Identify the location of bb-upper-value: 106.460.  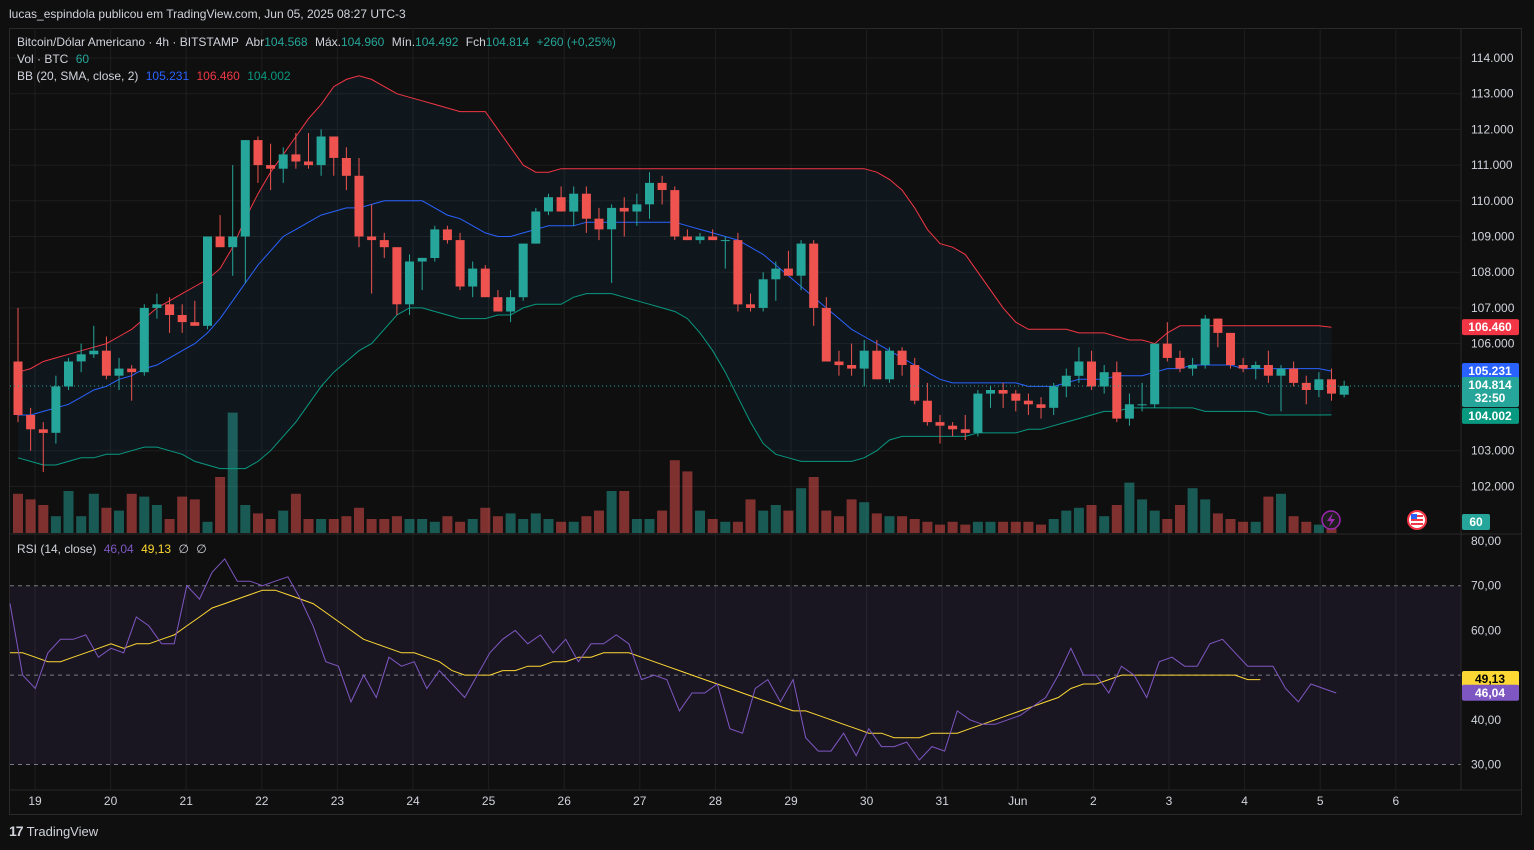
(218, 76).